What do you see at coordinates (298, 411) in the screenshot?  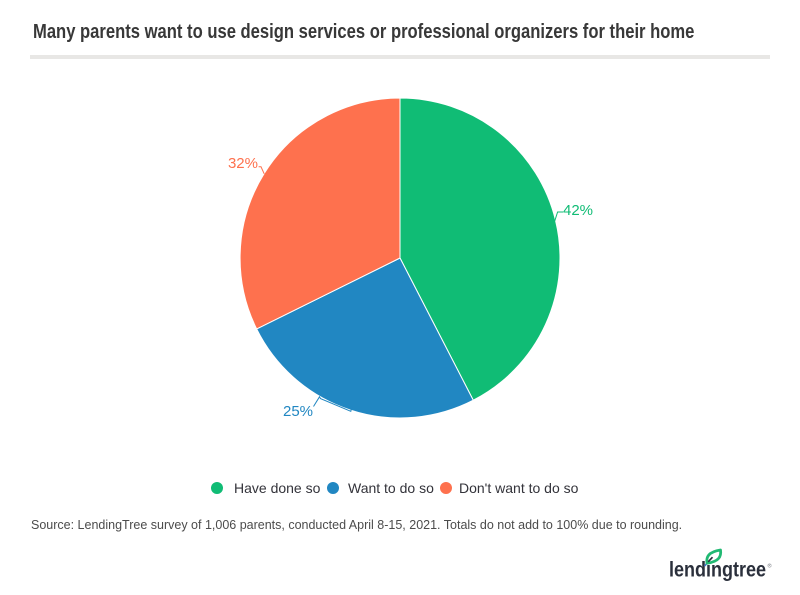 I see `svg-text: 25%` at bounding box center [298, 411].